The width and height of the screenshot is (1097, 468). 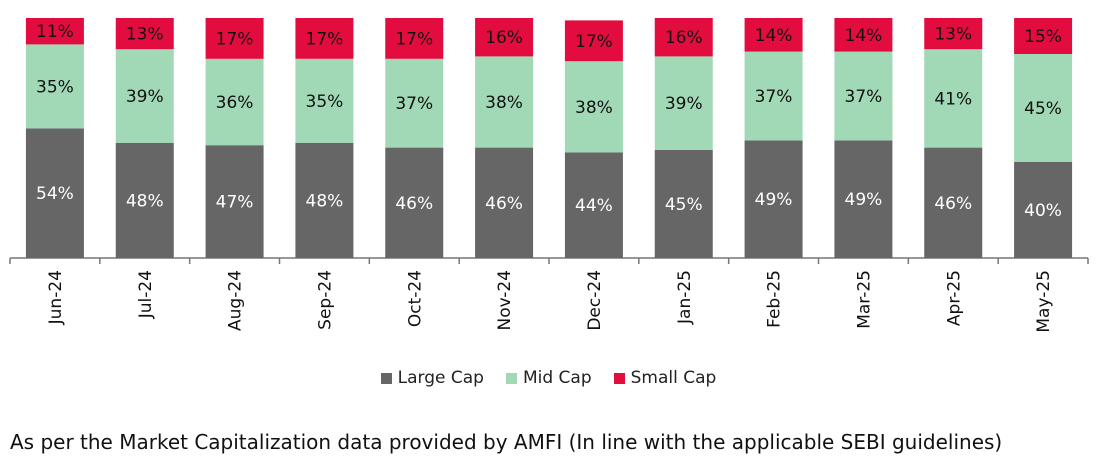 What do you see at coordinates (236, 300) in the screenshot?
I see `x-tick-label-aug-24: Aug-24` at bounding box center [236, 300].